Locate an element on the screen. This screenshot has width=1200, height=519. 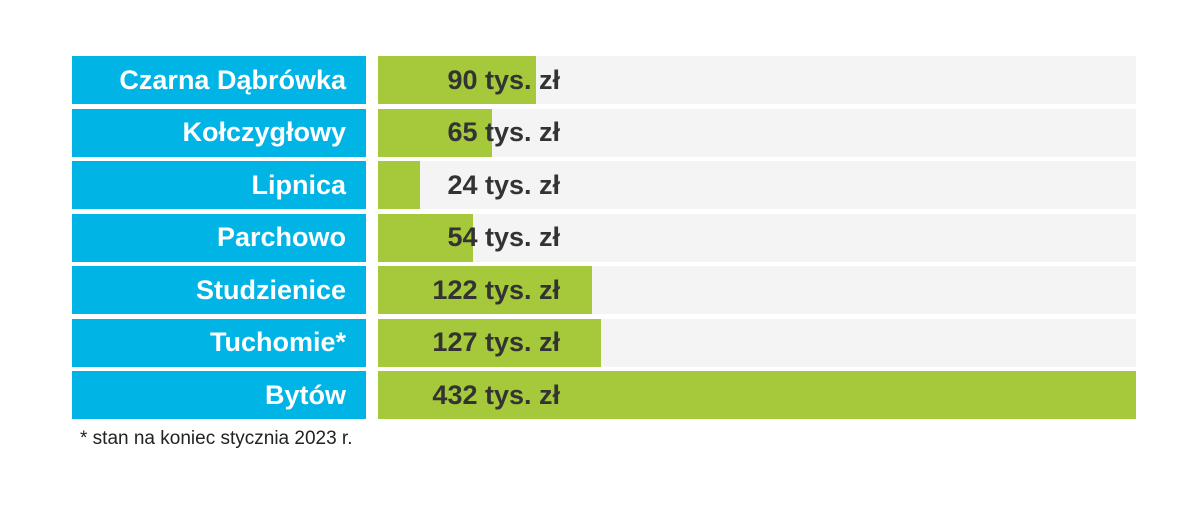
value-label: 432 tys. zł is located at coordinates (496, 394).